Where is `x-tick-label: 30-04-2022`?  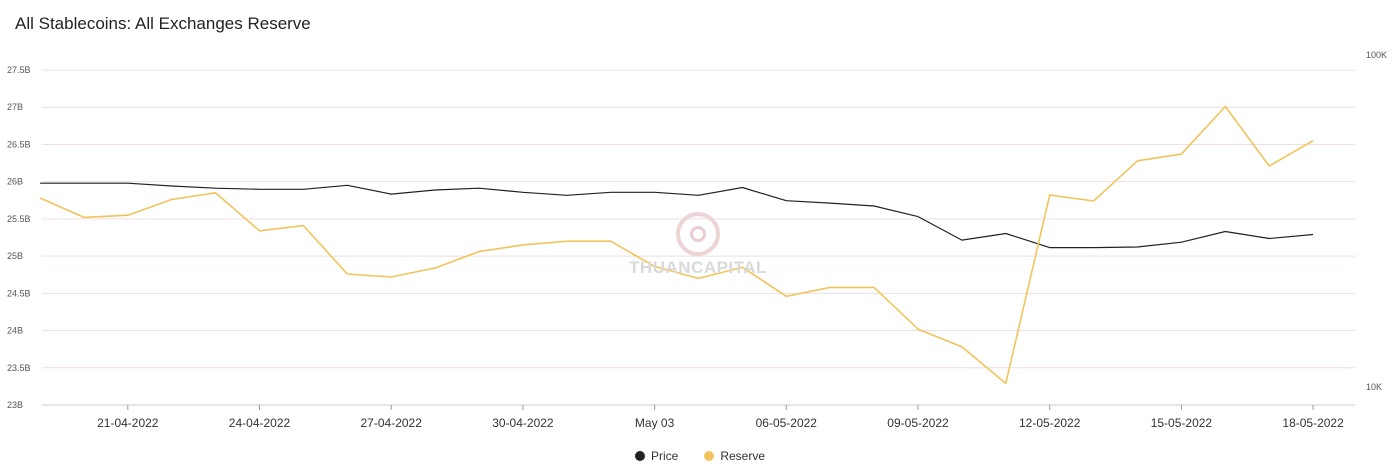 x-tick-label: 30-04-2022 is located at coordinates (523, 423).